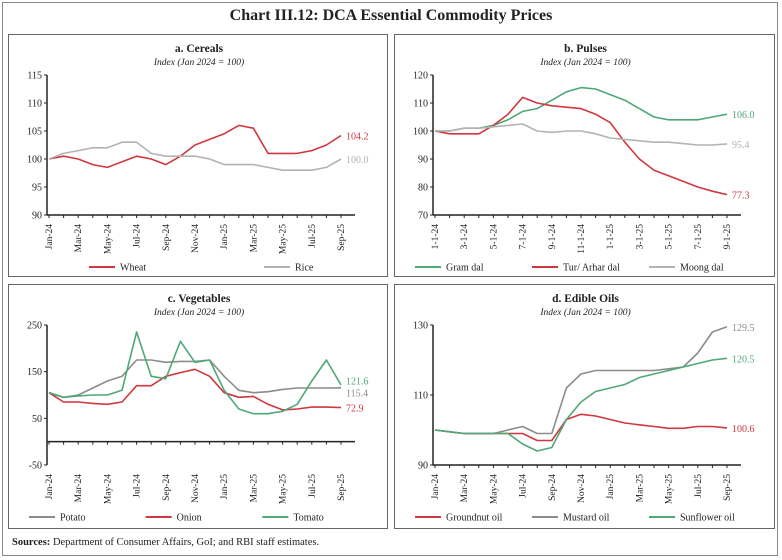 The height and width of the screenshot is (560, 782). I want to click on series-line-groundnut-oil, so click(581, 427).